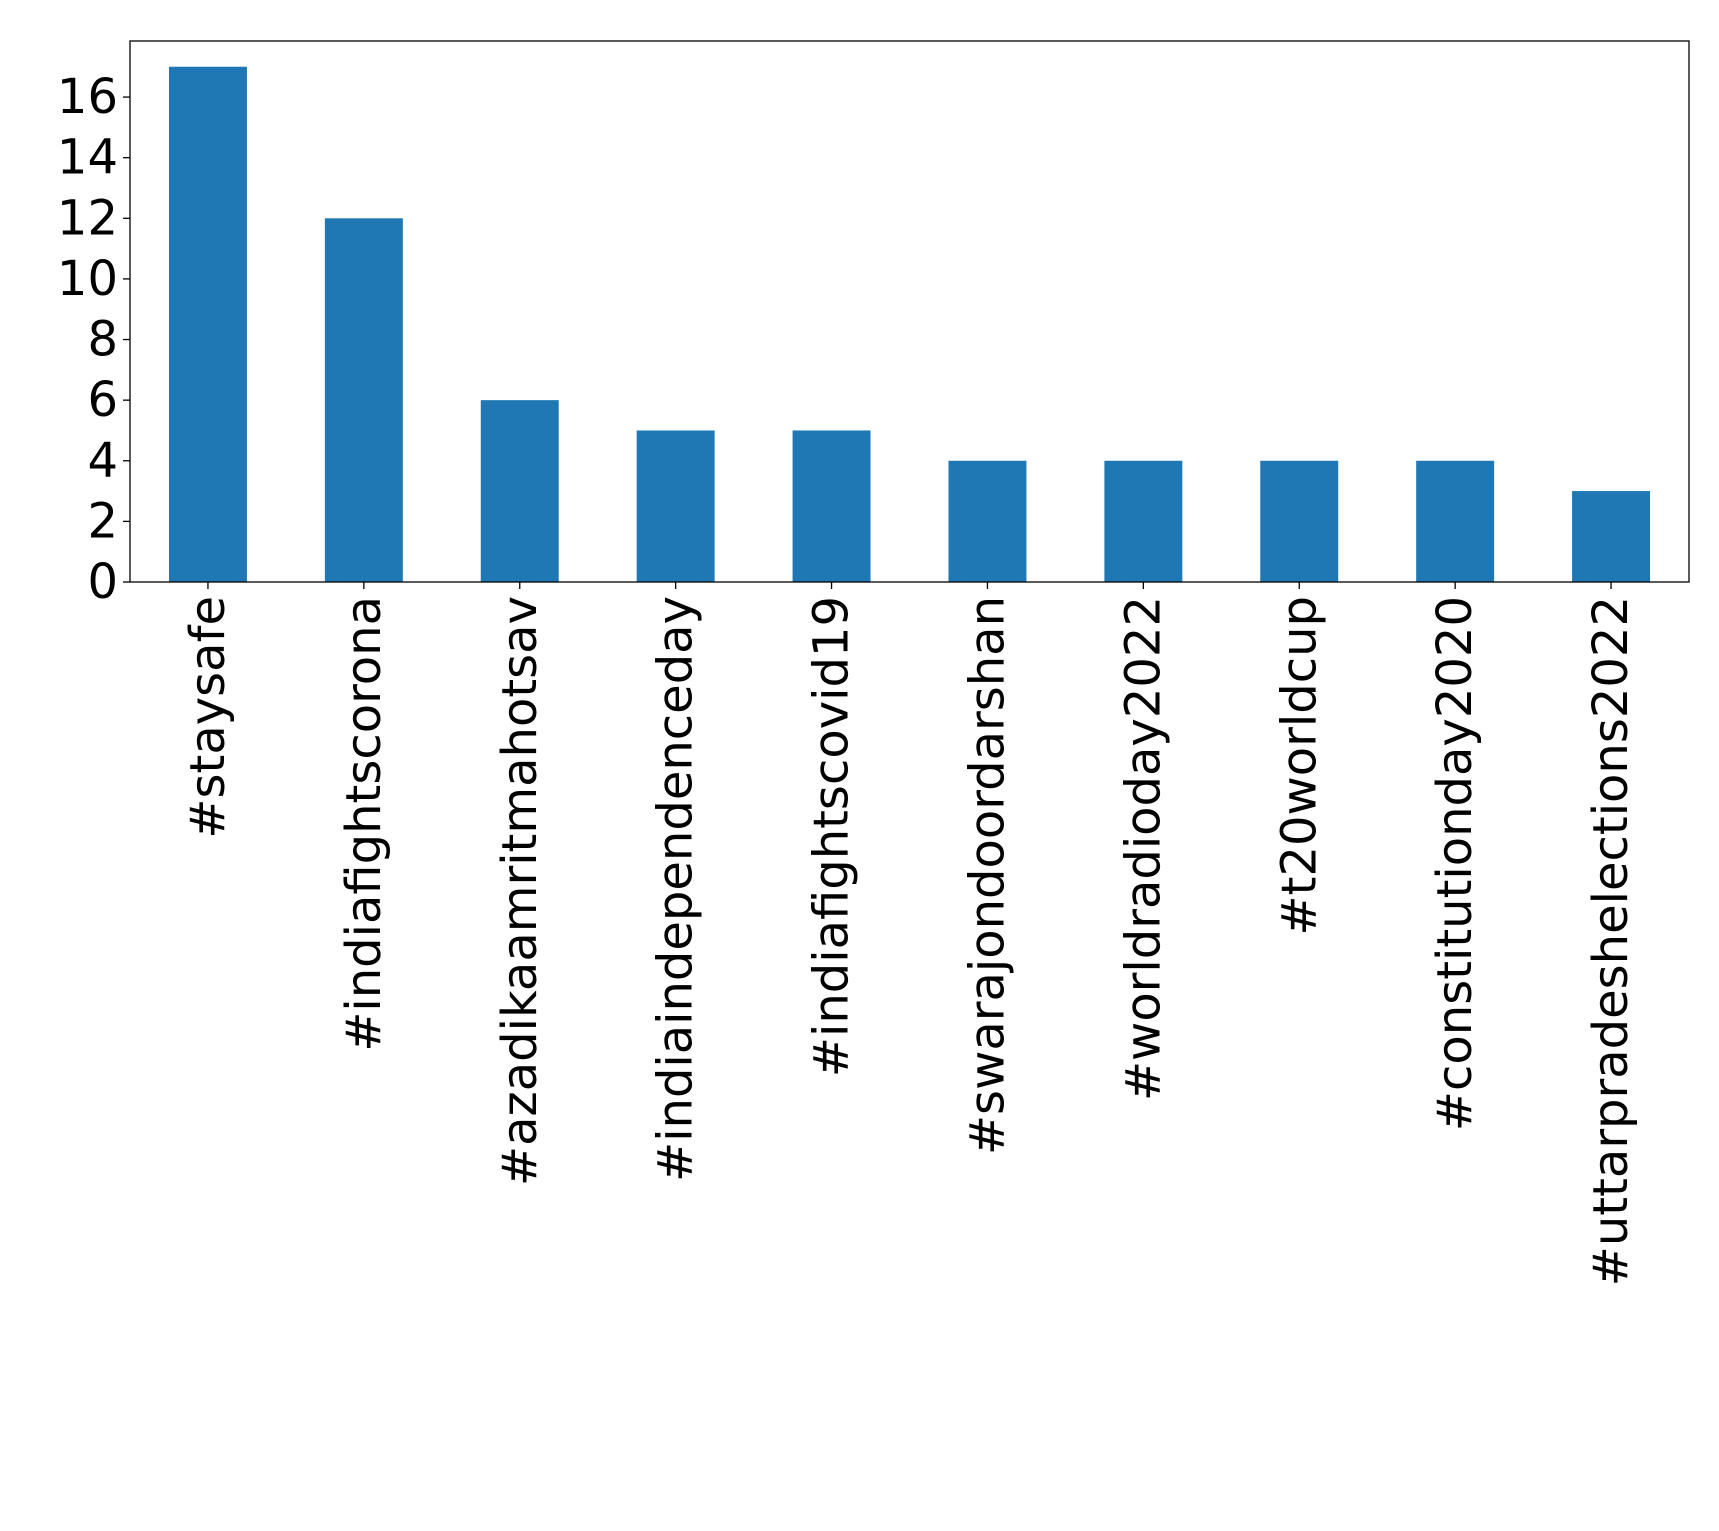 Image resolution: width=1719 pixels, height=1531 pixels. Describe the element at coordinates (832, 836) in the screenshot. I see `x-tick-label: #indiafightscovid19` at that location.